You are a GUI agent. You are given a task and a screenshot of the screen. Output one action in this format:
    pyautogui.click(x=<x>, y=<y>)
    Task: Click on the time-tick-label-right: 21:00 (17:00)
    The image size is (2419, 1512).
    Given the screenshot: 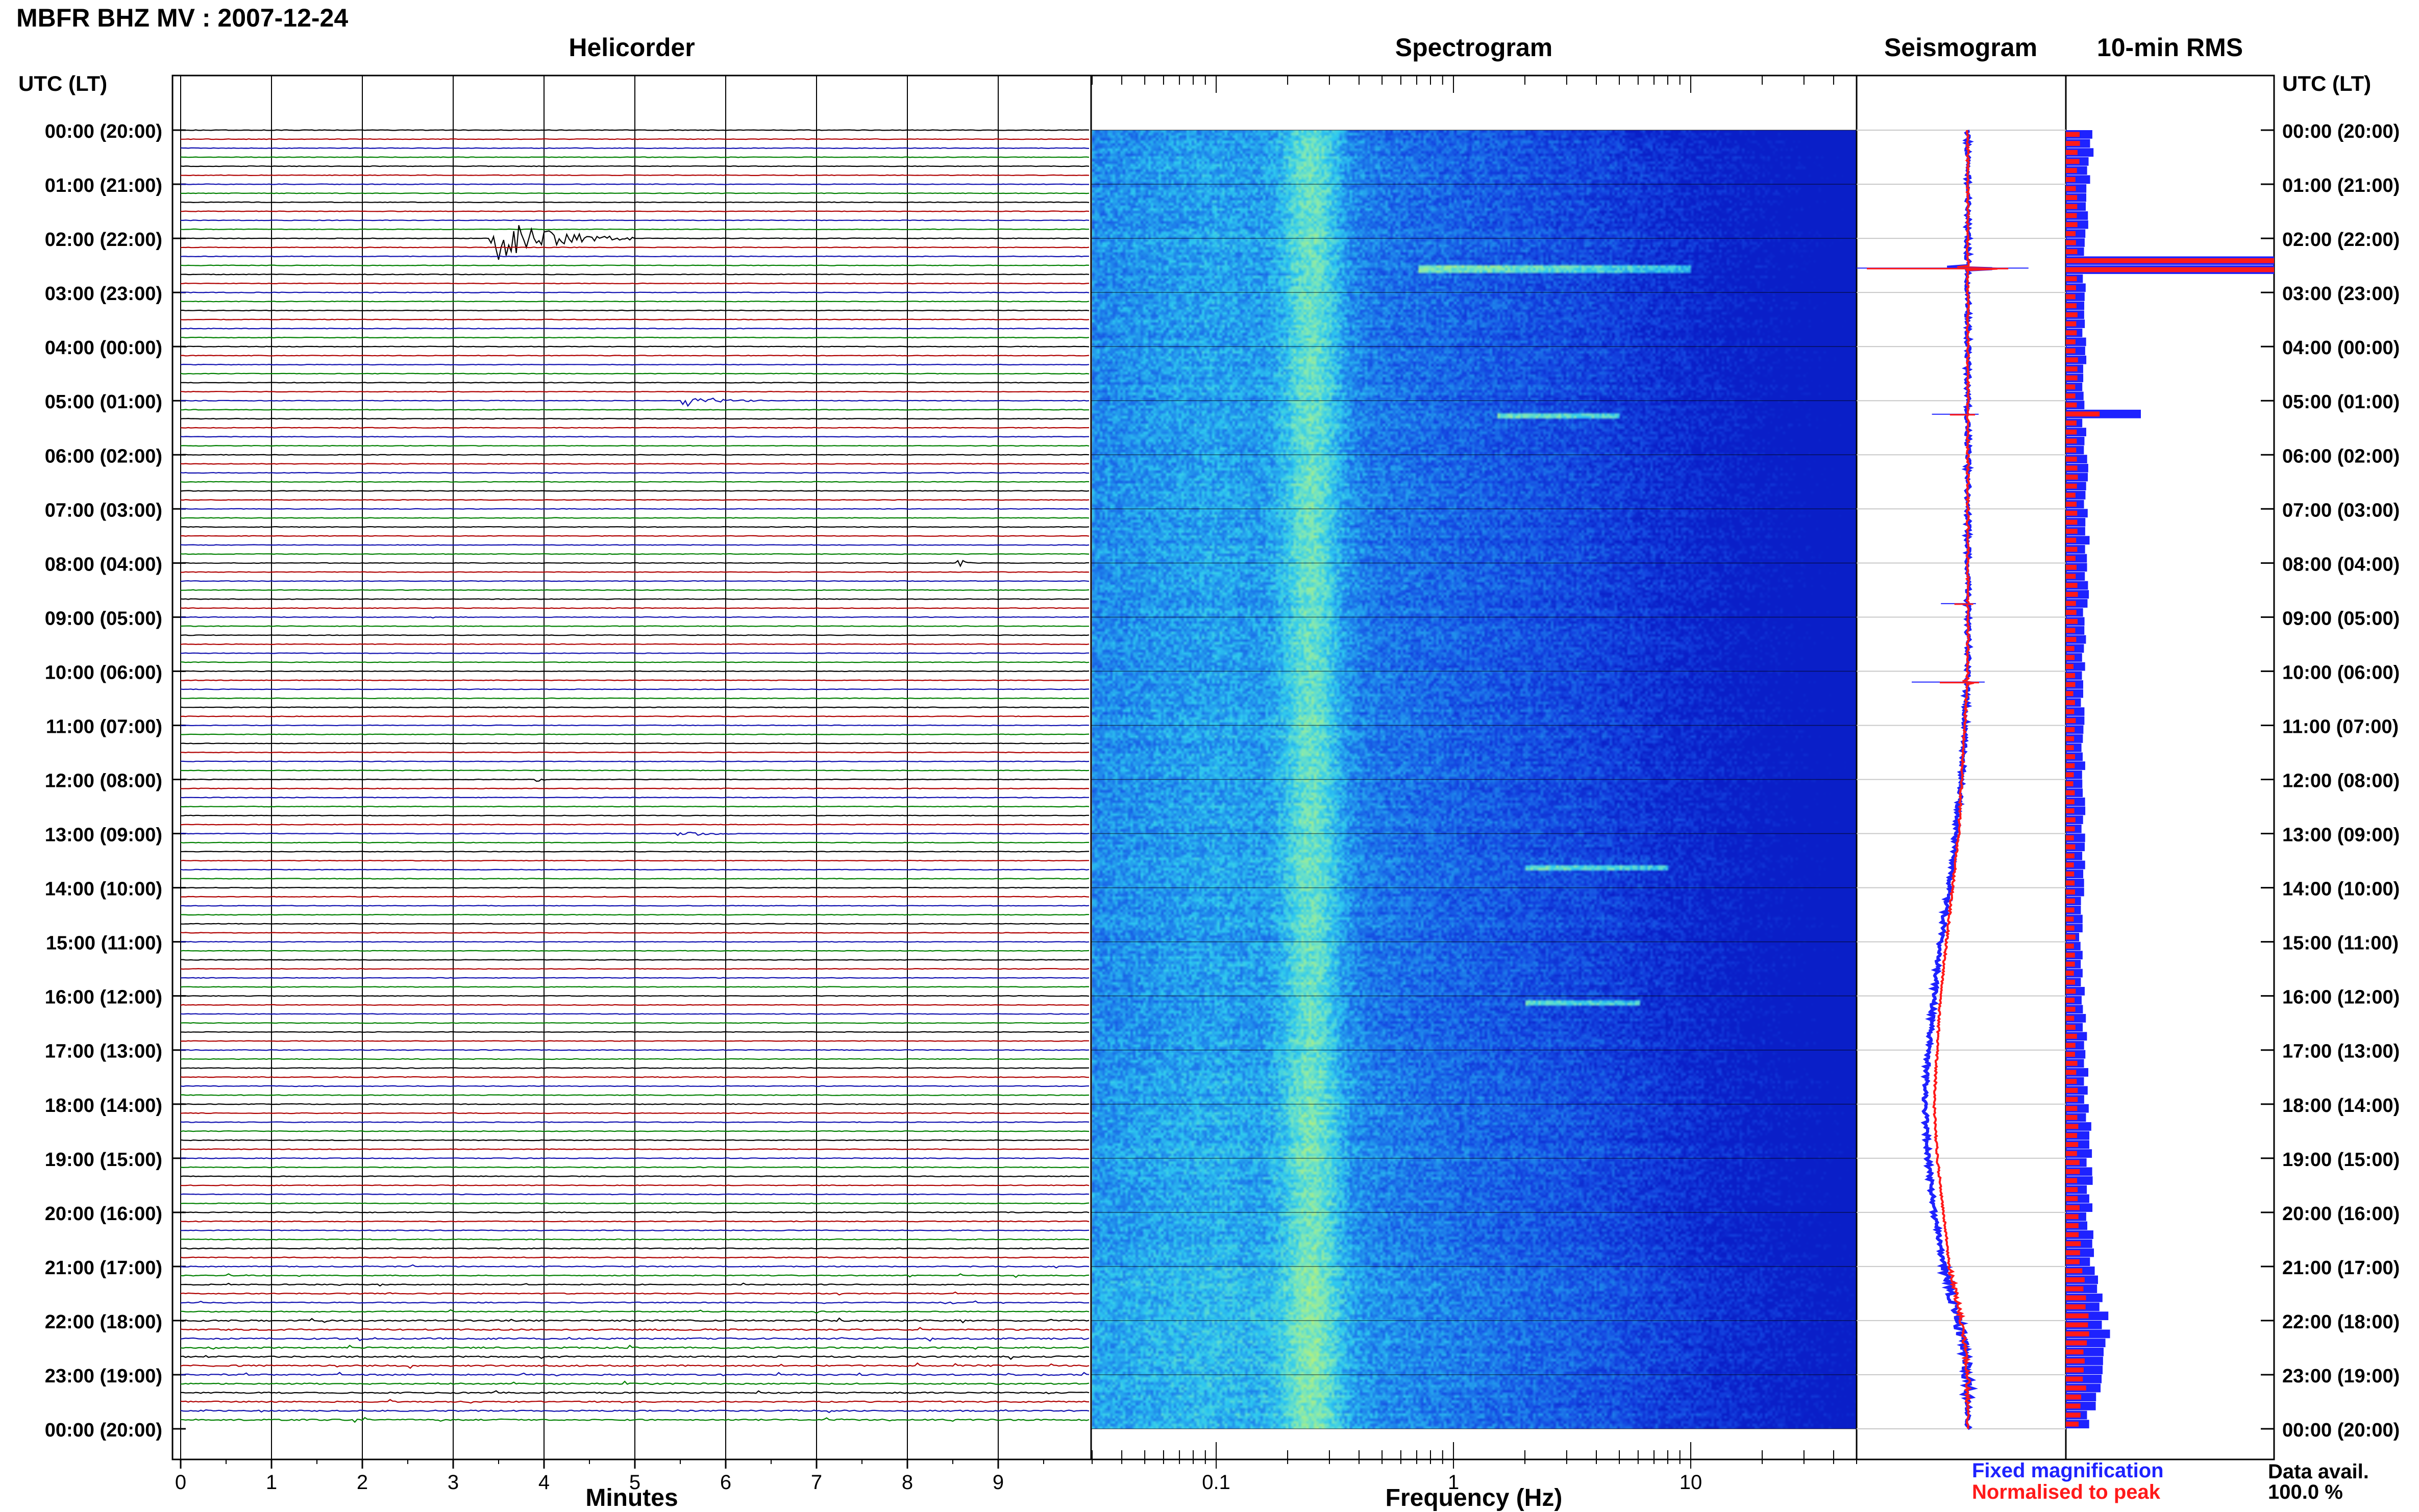 What is the action you would take?
    pyautogui.click(x=2341, y=1268)
    